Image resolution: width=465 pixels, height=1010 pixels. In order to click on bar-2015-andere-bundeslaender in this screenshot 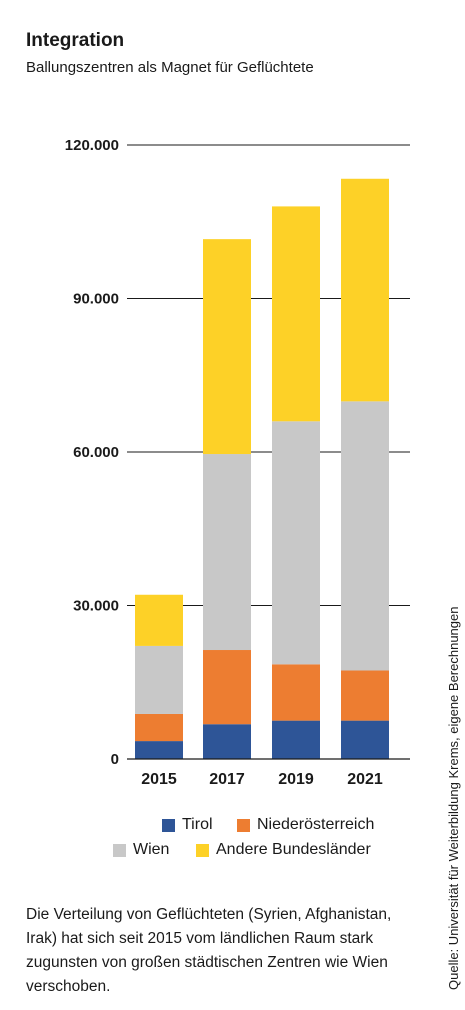, I will do `click(159, 620)`.